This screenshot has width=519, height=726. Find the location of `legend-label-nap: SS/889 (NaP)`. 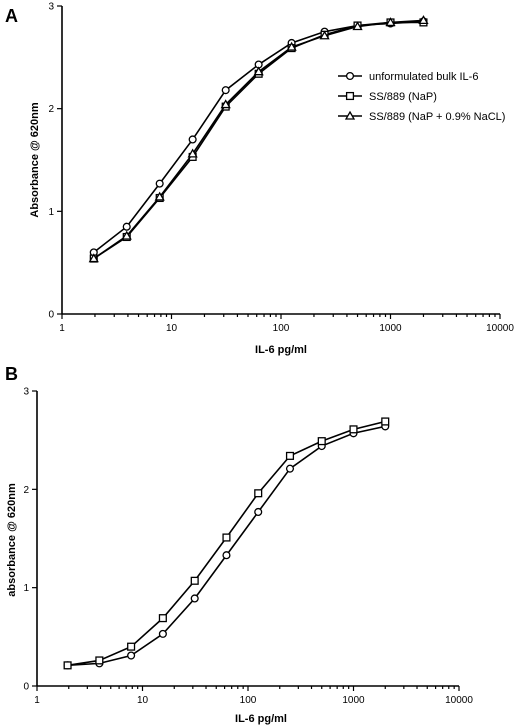

legend-label-nap: SS/889 (NaP) is located at coordinates (403, 97).